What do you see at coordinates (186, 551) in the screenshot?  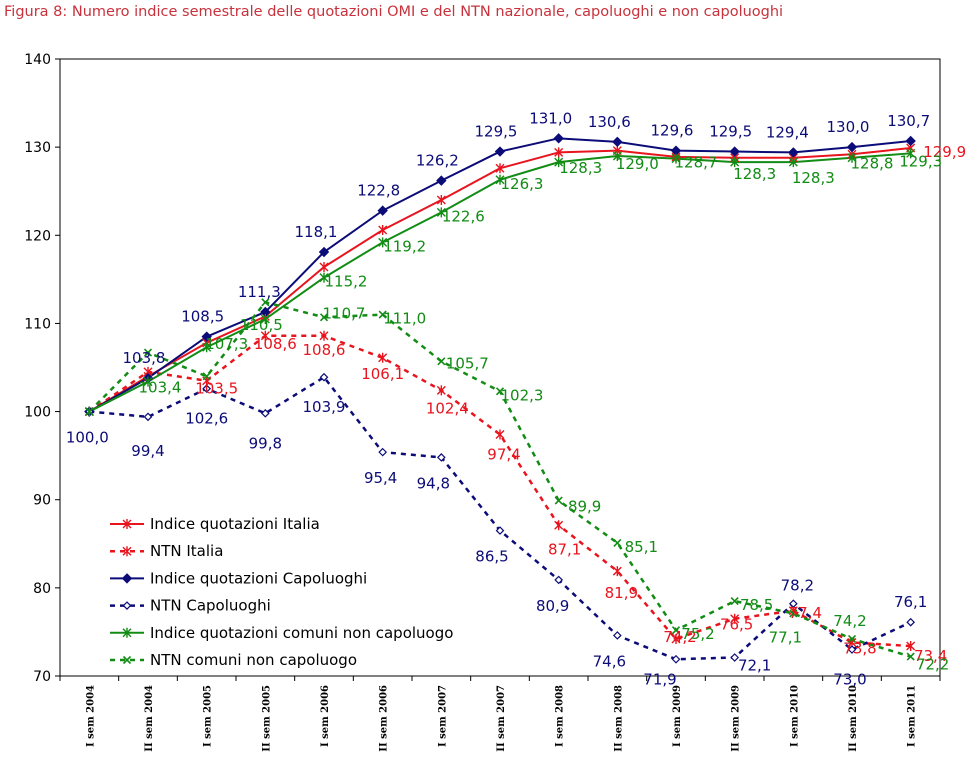 I see `legend-label: NTN Italia` at bounding box center [186, 551].